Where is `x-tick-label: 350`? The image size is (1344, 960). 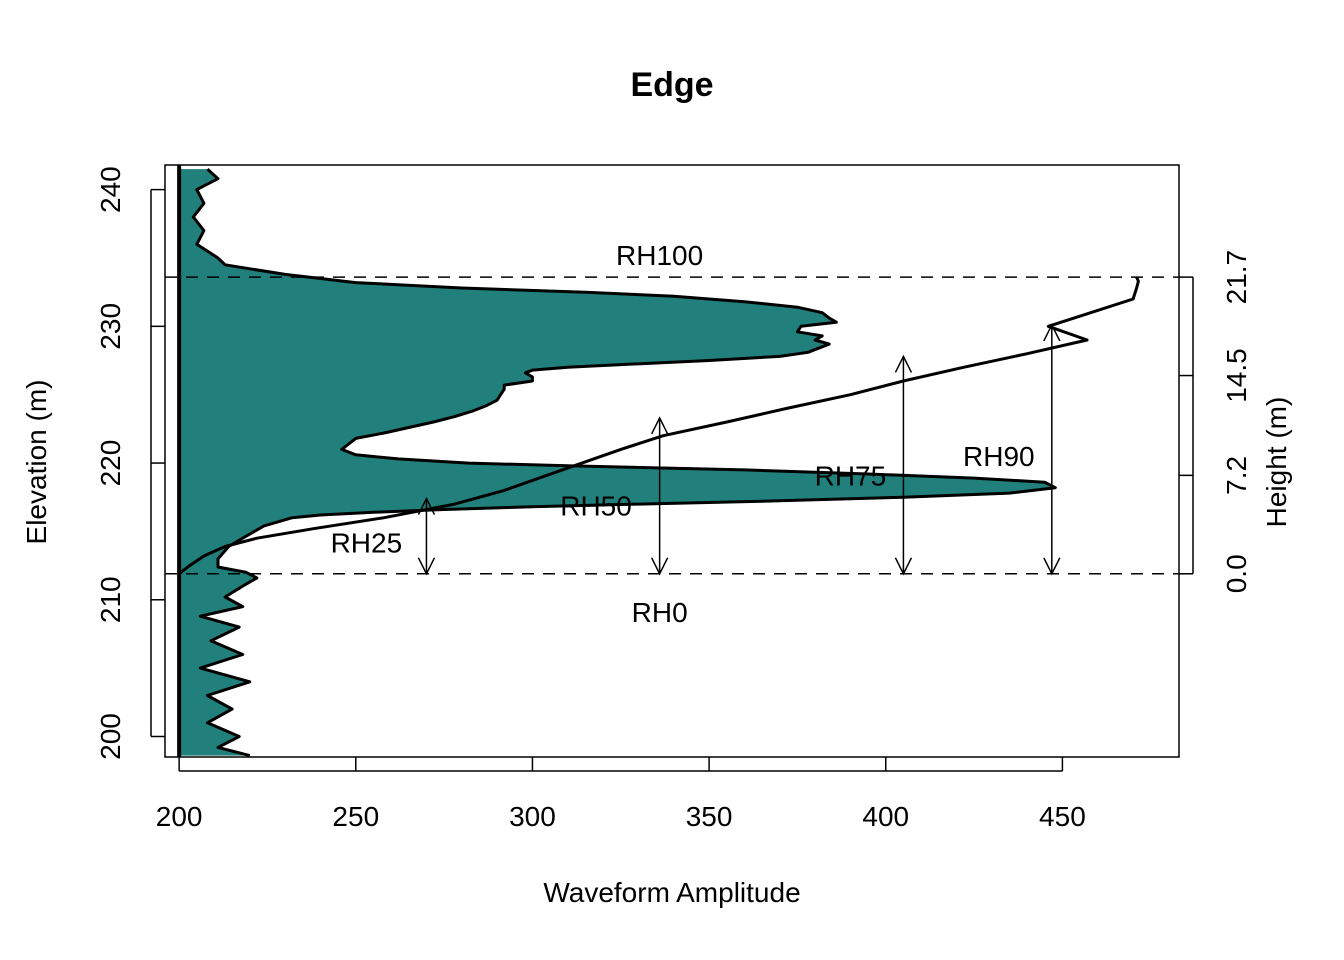
x-tick-label: 350 is located at coordinates (709, 816).